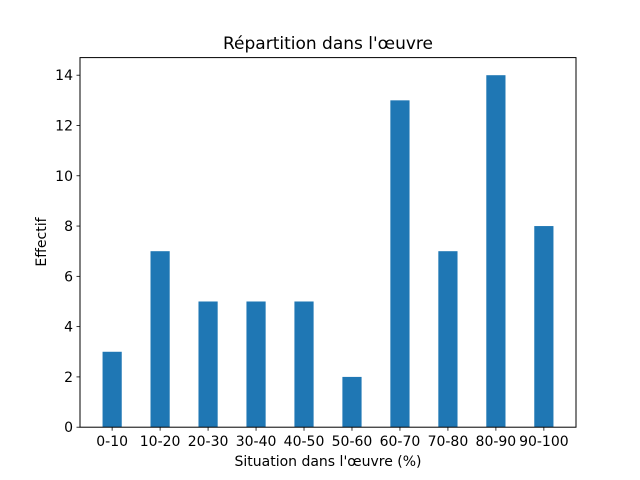 This screenshot has width=640, height=480. I want to click on y-tick-label: 4, so click(68, 328).